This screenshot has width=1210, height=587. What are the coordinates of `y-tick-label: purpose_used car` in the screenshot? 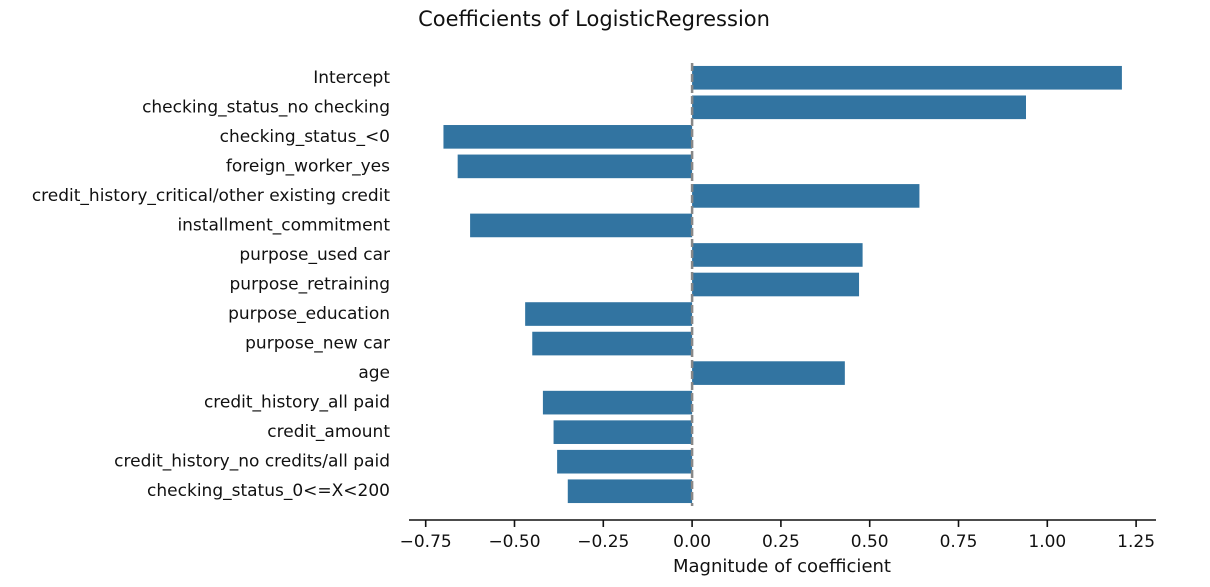 It's located at (314, 255).